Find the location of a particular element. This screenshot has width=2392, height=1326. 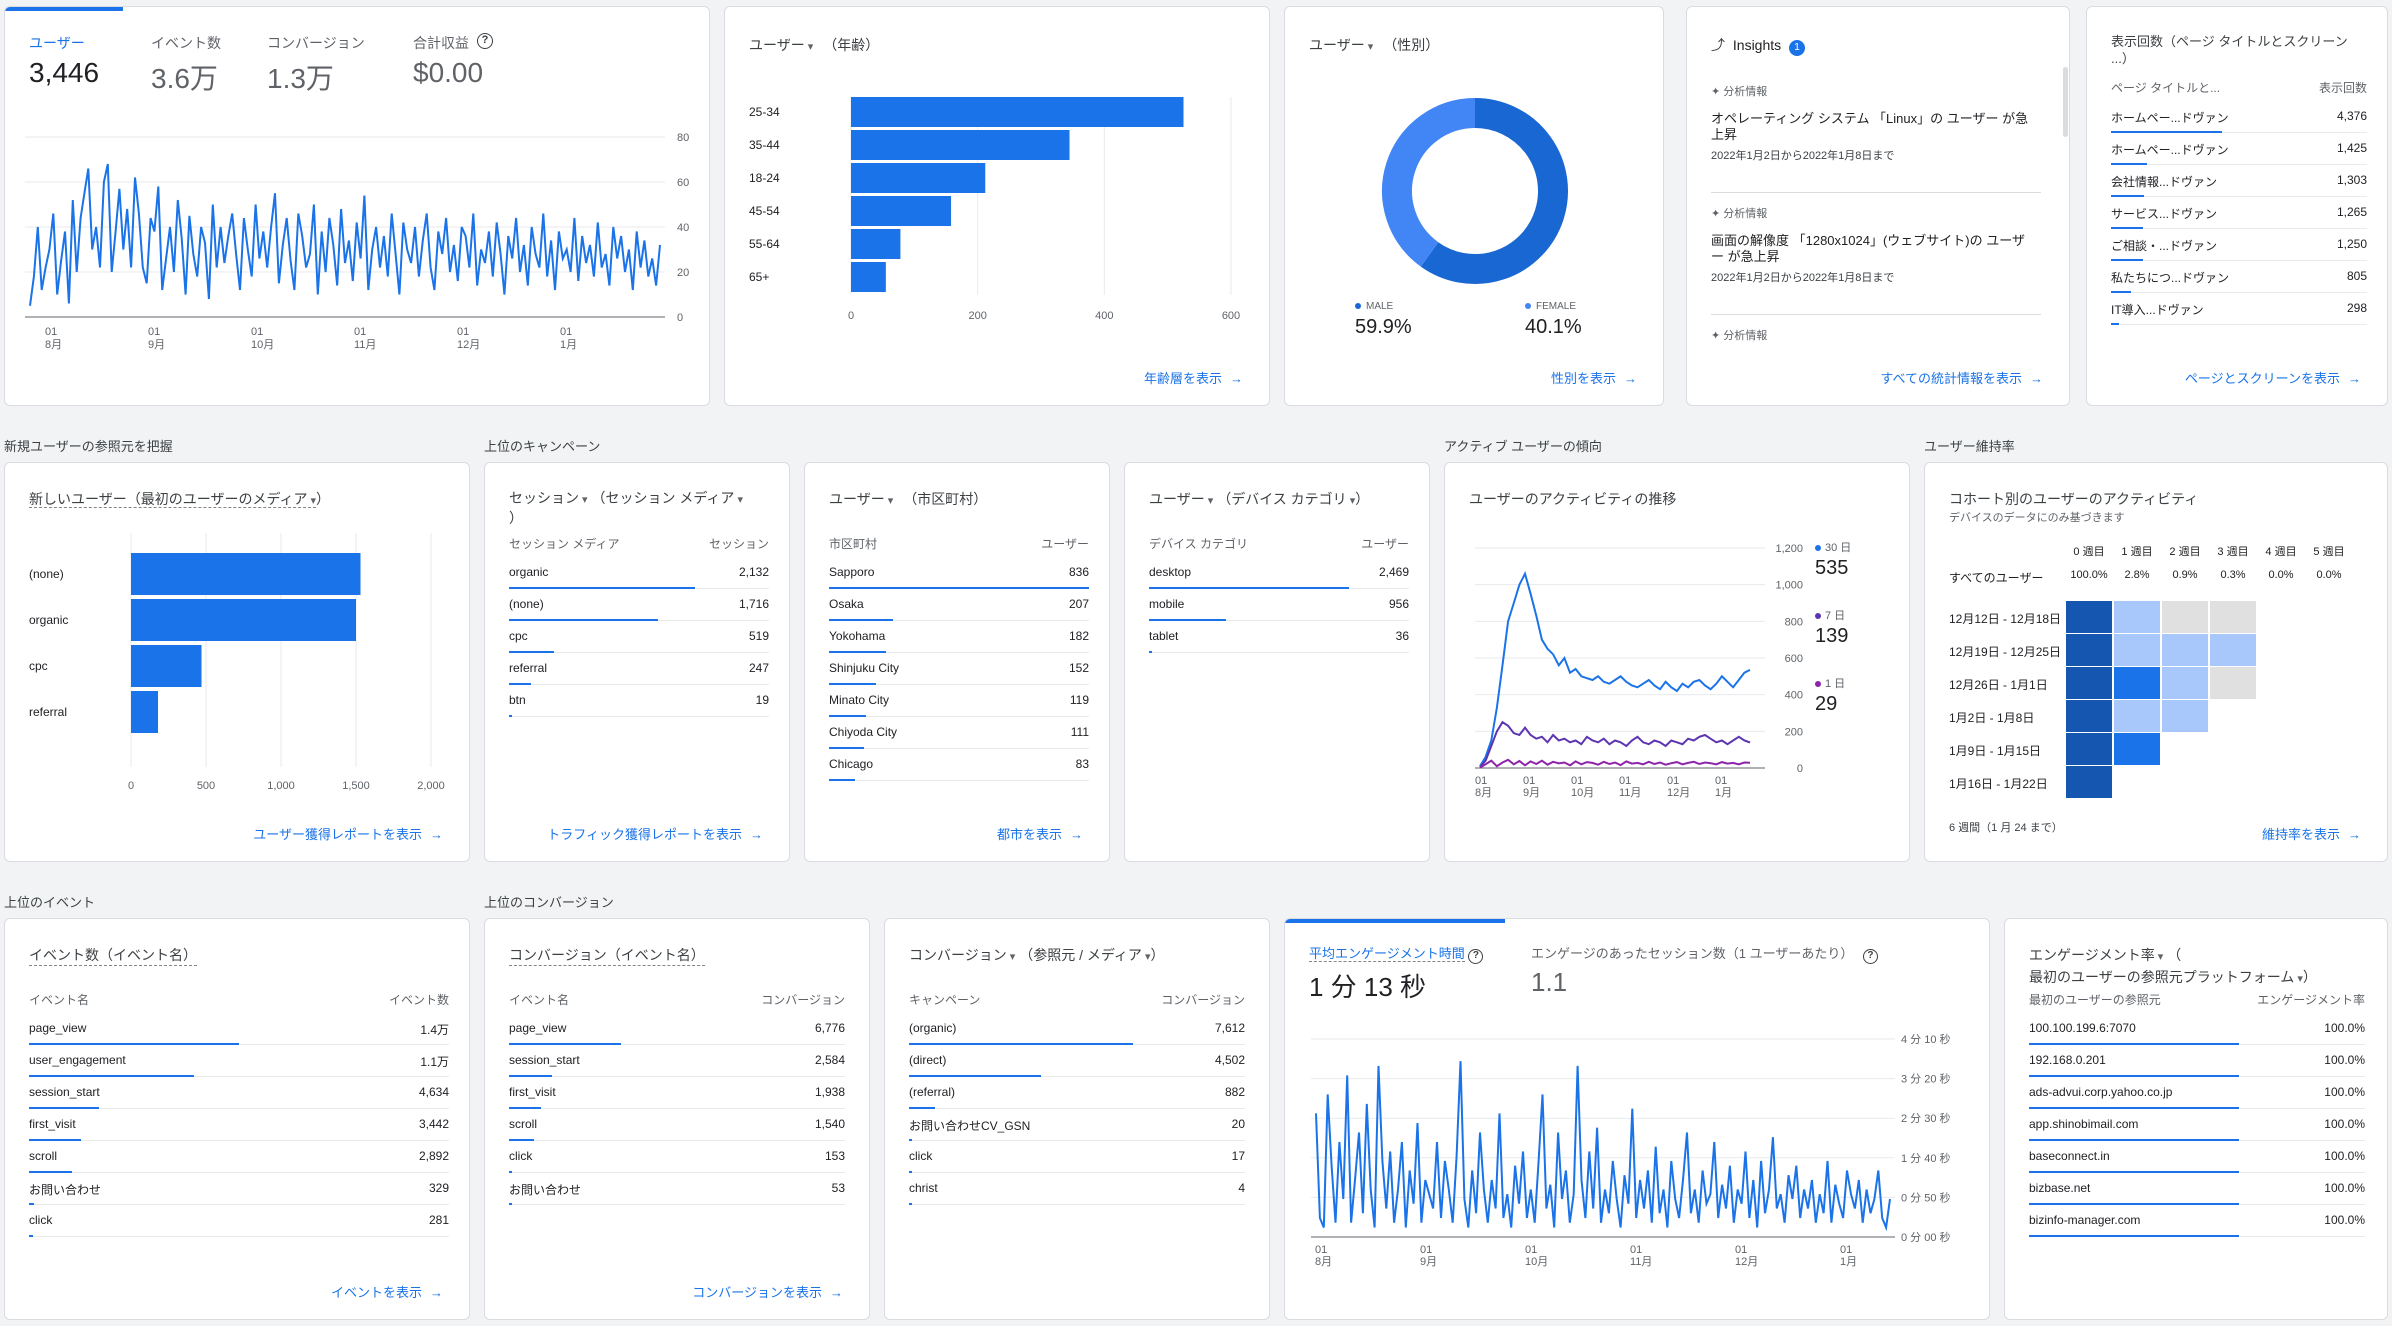

view-events-link: イベントを表示 → is located at coordinates (386, 1292).